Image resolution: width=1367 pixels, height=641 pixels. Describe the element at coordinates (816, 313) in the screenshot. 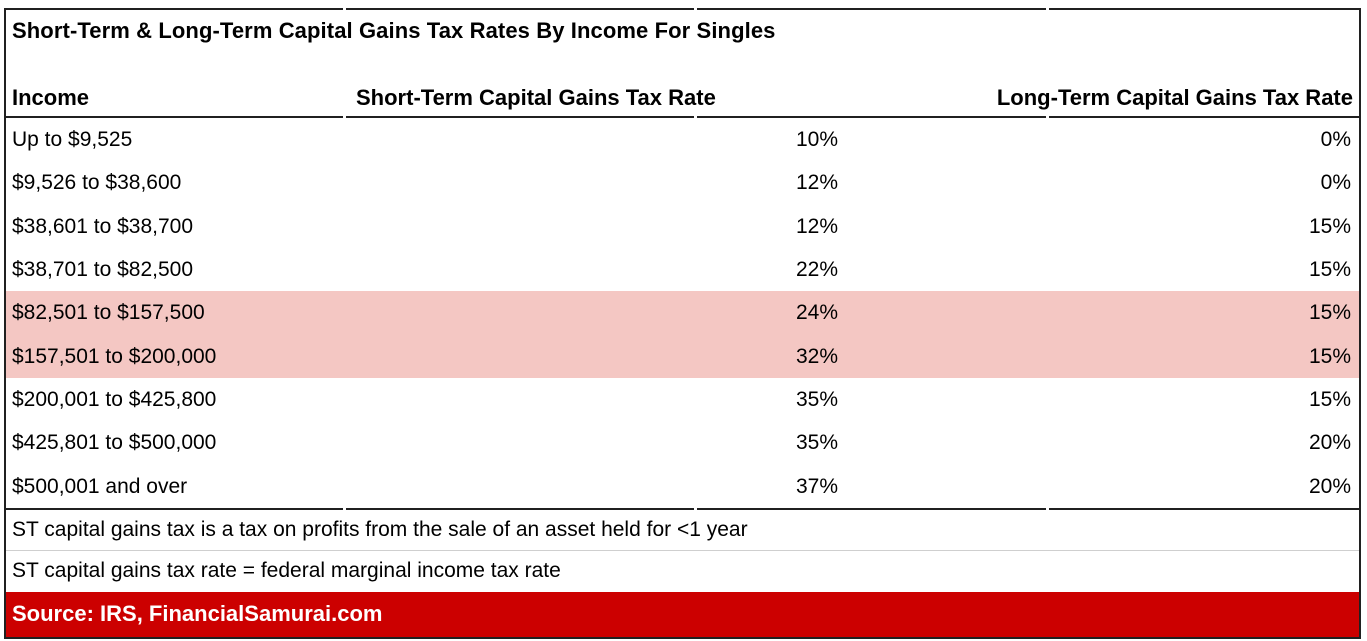

I see `short-term-rate: 24%` at that location.